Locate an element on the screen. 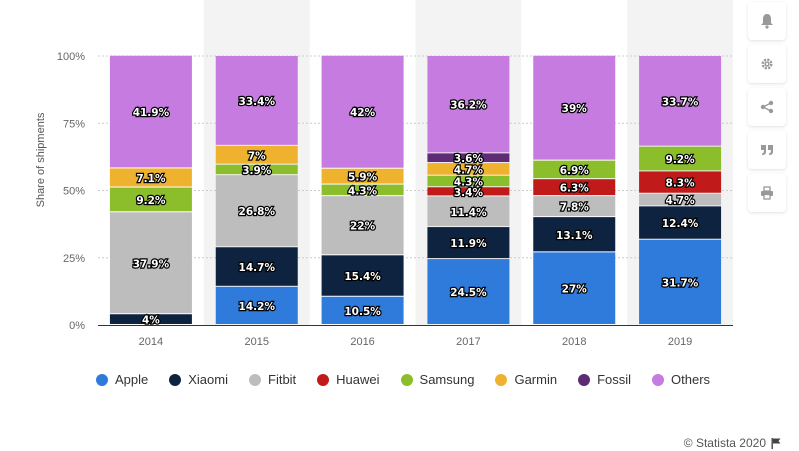 Image resolution: width=799 pixels, height=451 pixels. legend-item-huawei: Huawei is located at coordinates (348, 379).